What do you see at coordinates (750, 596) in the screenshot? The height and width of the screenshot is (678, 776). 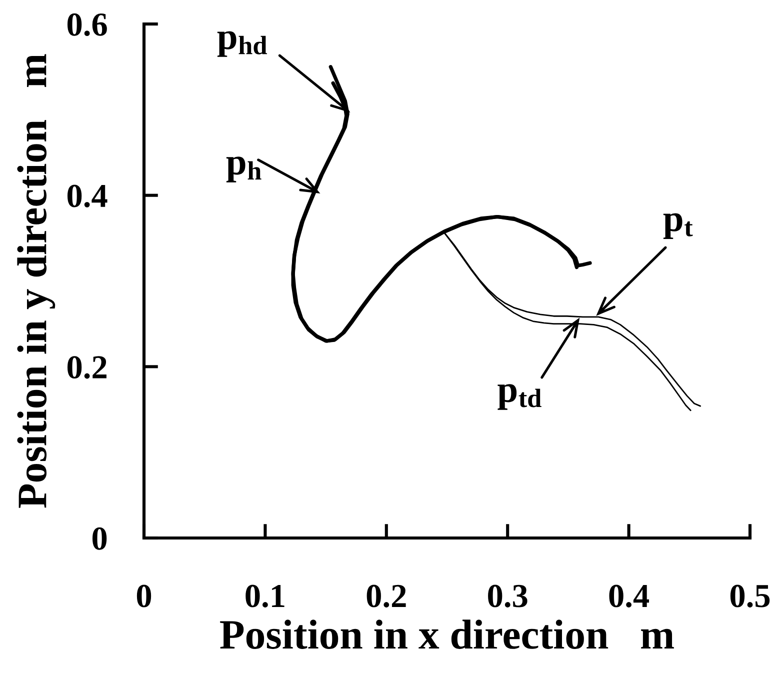 I see `x-tick-label: 0.5` at bounding box center [750, 596].